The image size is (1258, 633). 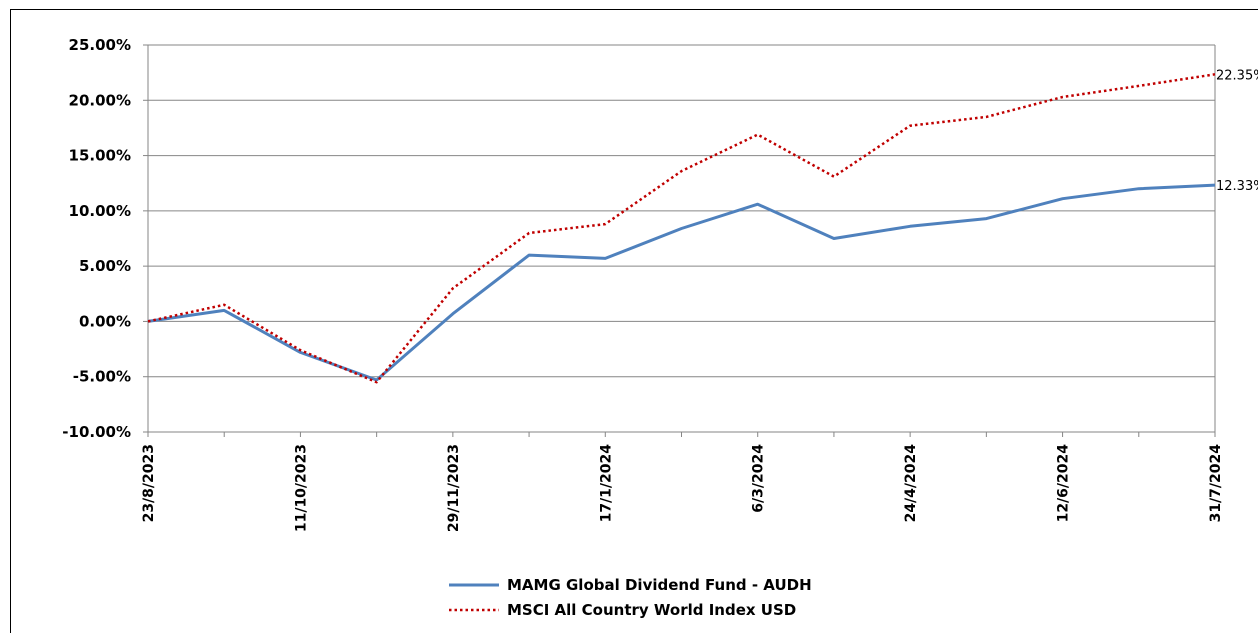 I want to click on y-tick-label: 10.00%, so click(x=100, y=211).